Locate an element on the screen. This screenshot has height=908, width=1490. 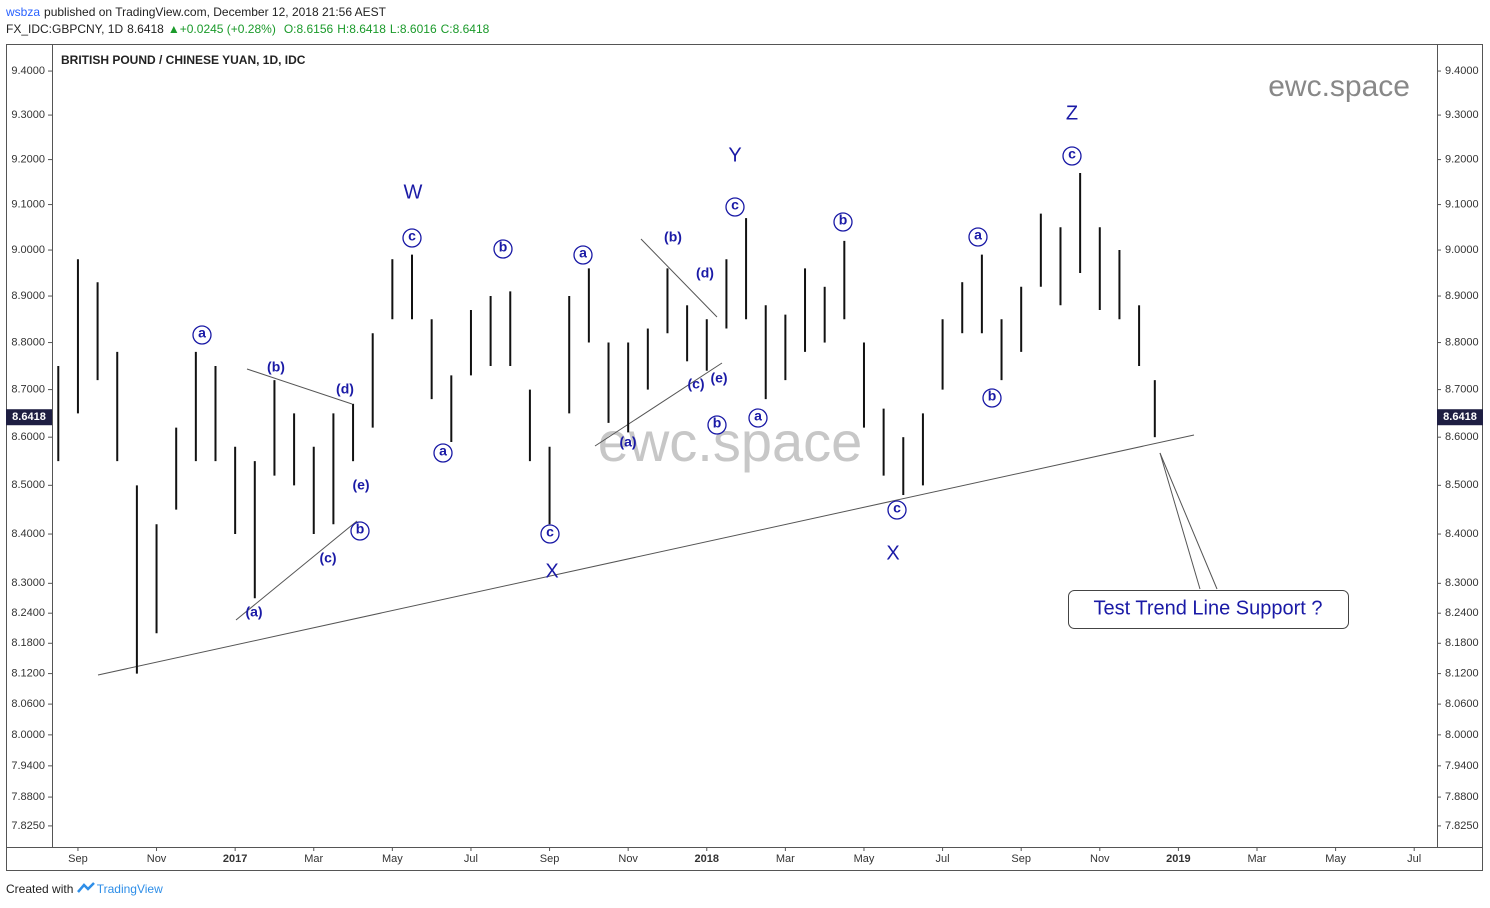
high: H:8.6418 is located at coordinates (361, 29).